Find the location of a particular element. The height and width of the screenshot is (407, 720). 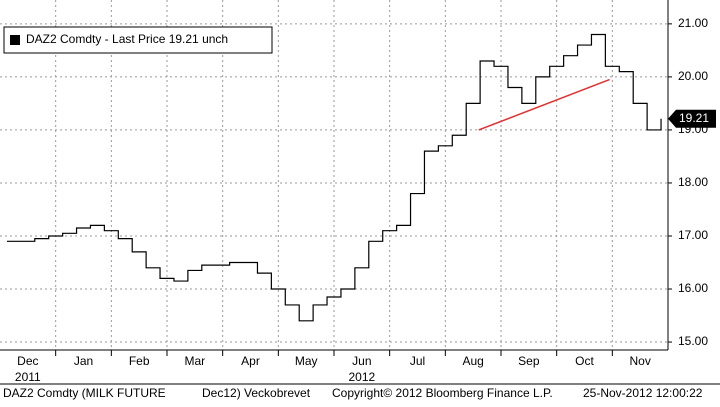

x-tick-label: Aug is located at coordinates (472, 361).